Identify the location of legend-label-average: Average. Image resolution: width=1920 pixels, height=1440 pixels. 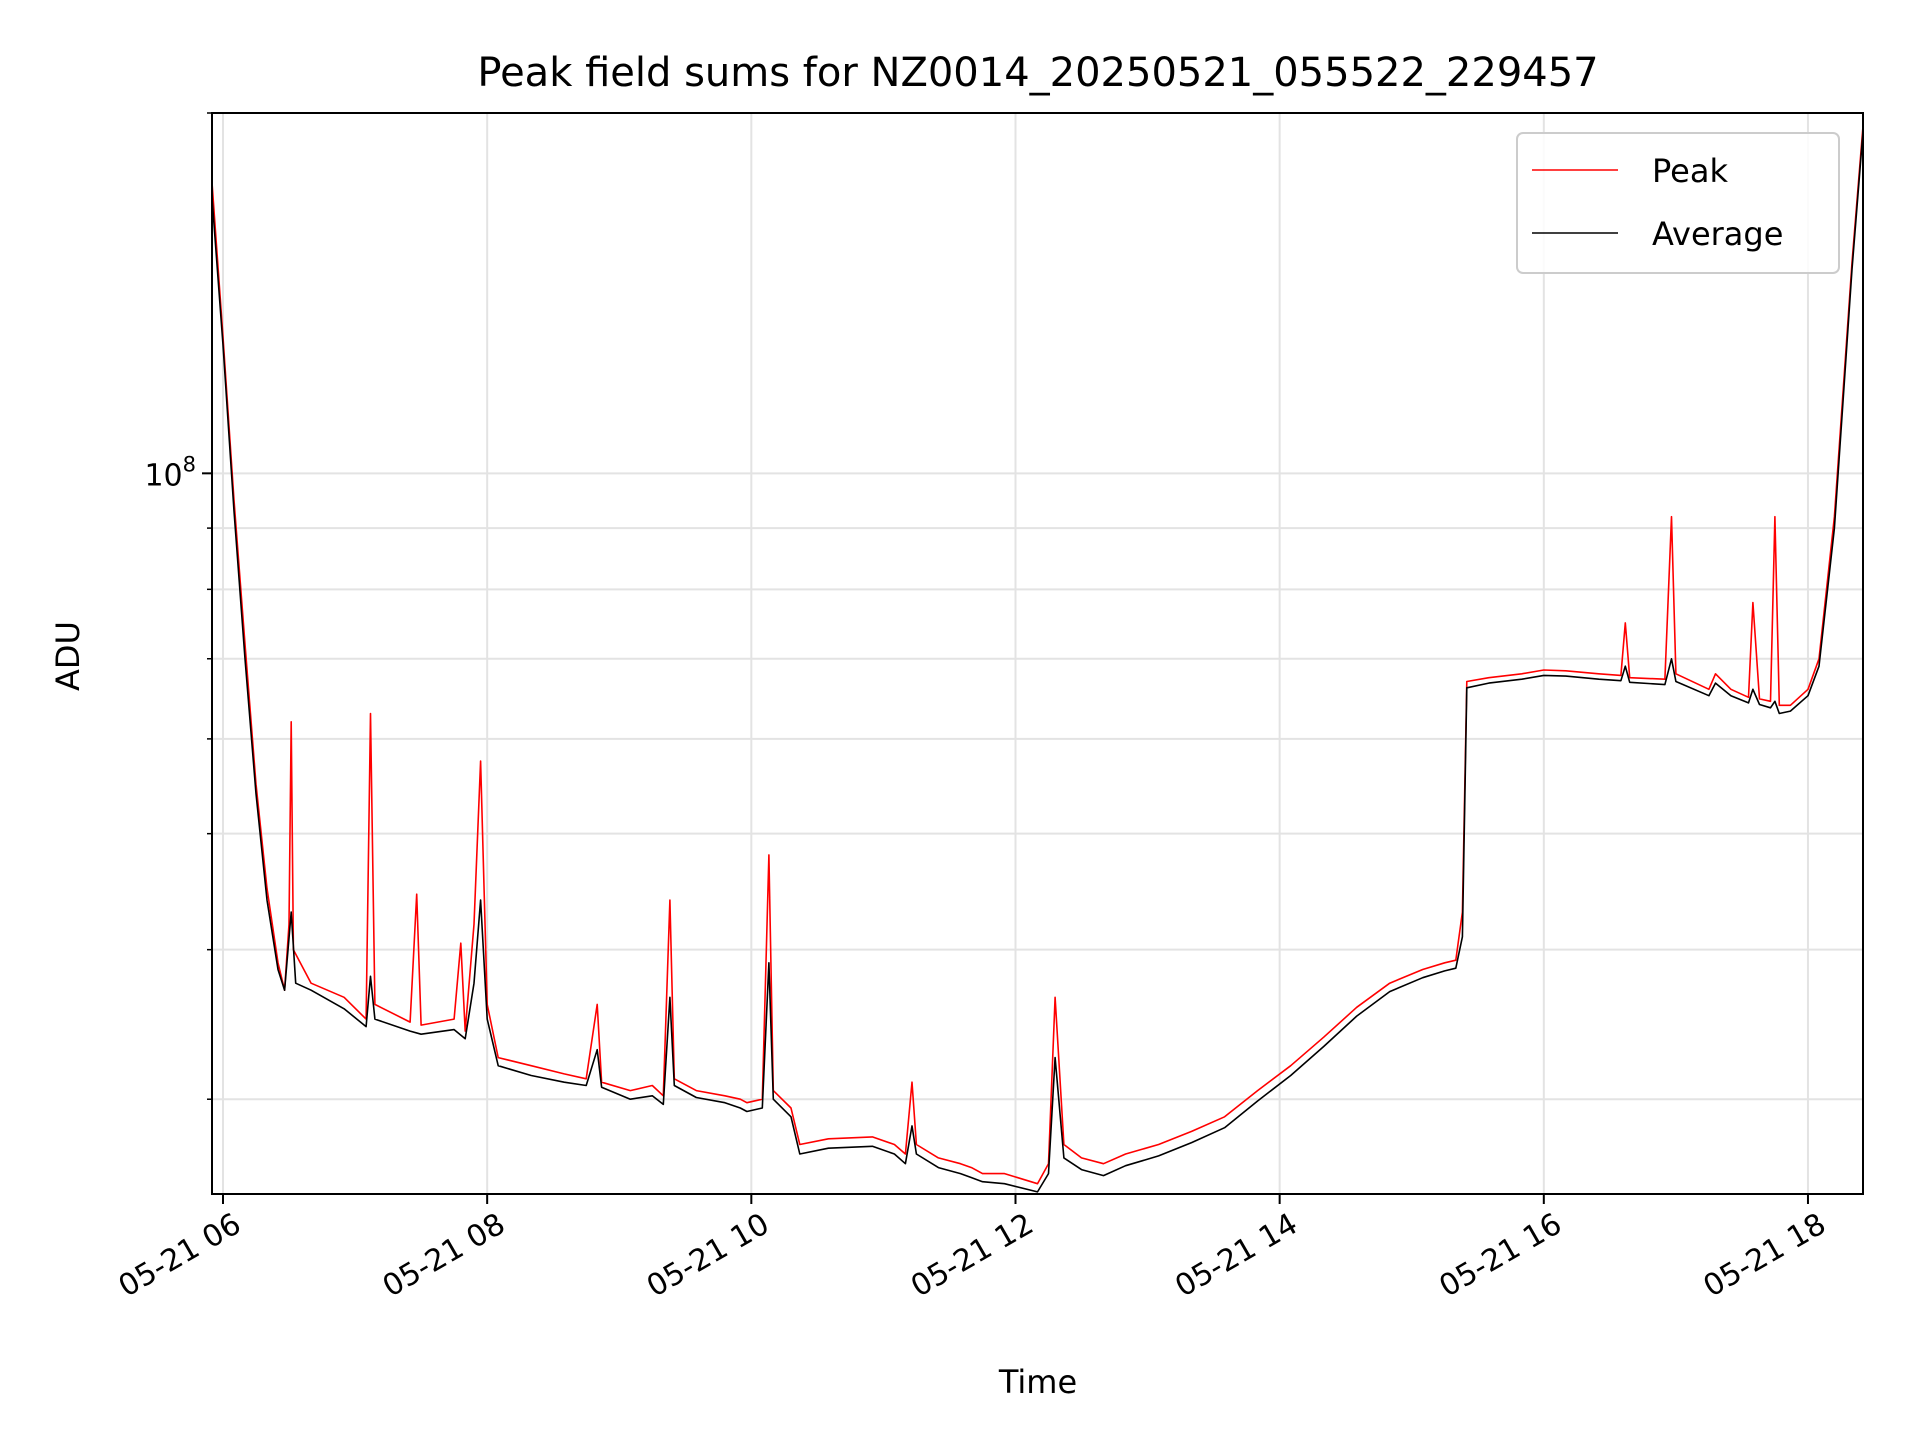
(1717, 234).